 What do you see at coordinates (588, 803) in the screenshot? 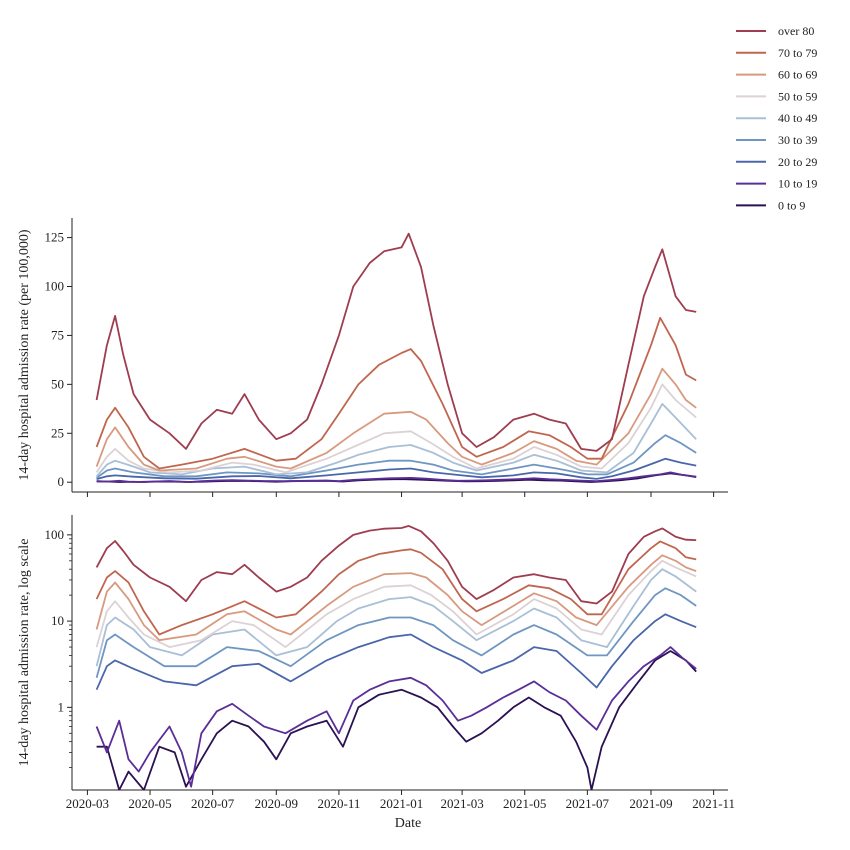
I see `x-tick-label: 2021-07` at bounding box center [588, 803].